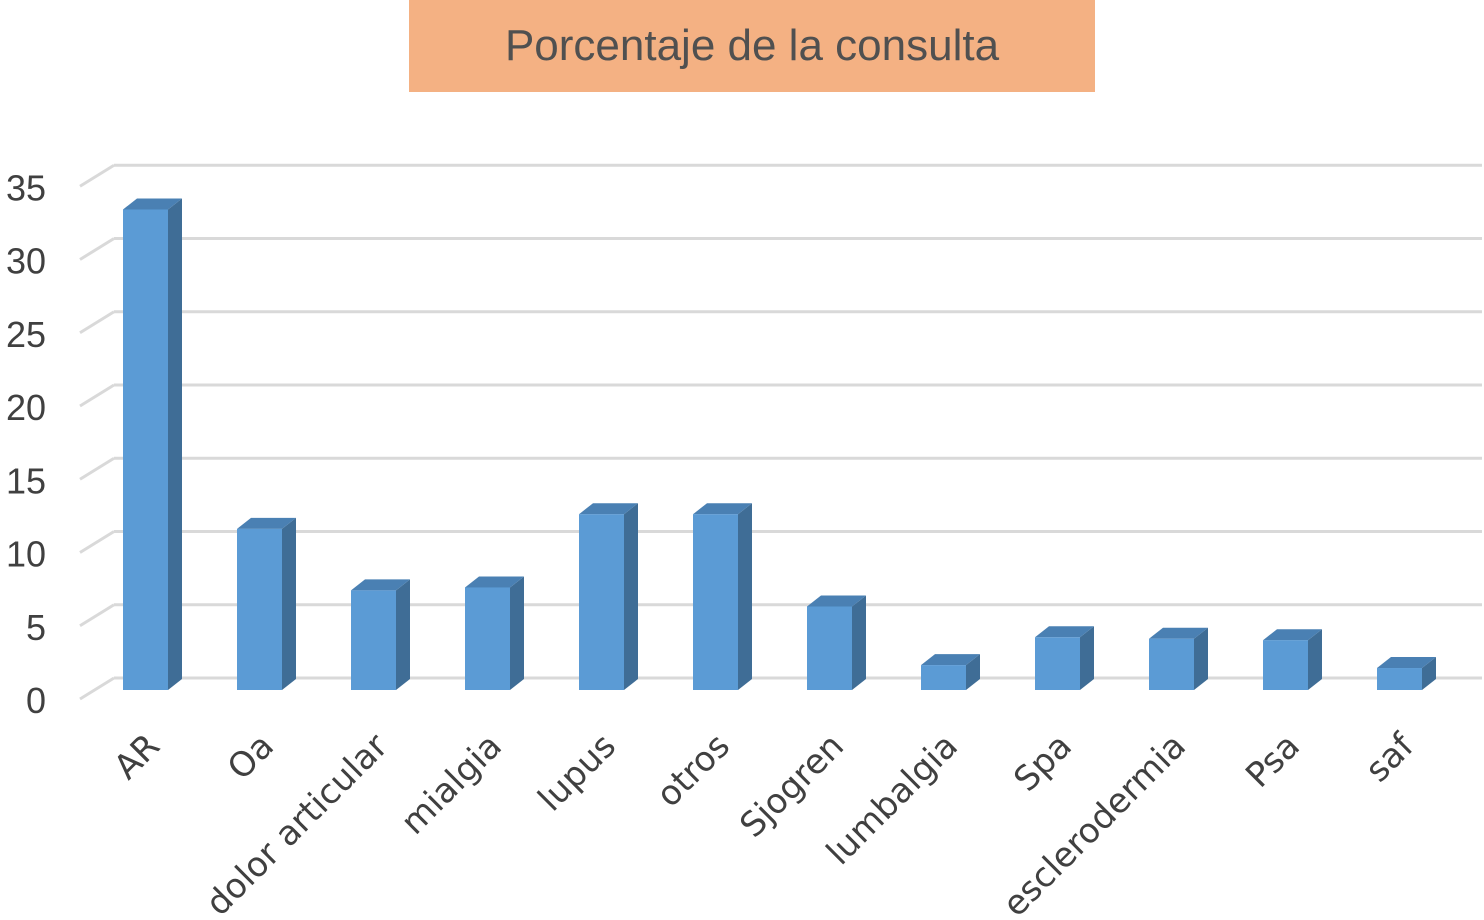 The width and height of the screenshot is (1484, 920). What do you see at coordinates (26, 407) in the screenshot?
I see `y-tick-label: 20` at bounding box center [26, 407].